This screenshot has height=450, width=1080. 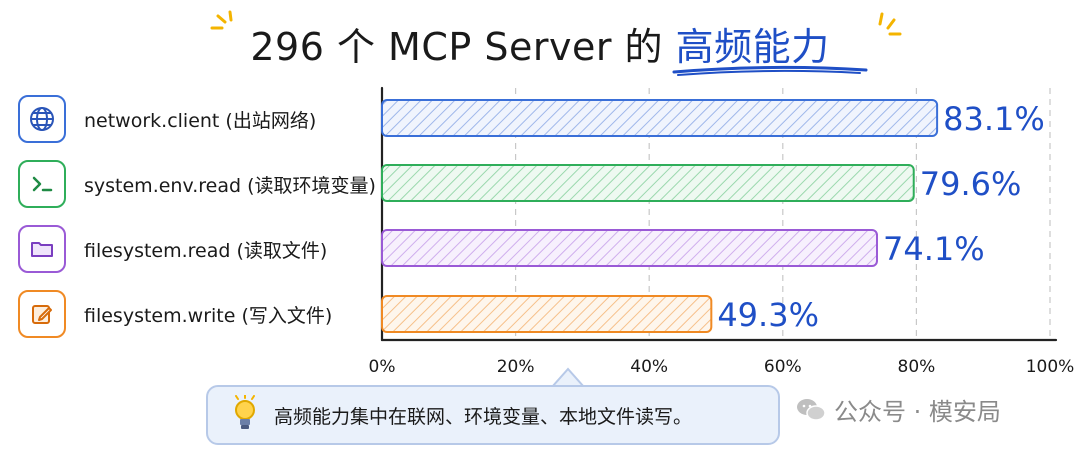 I want to click on x-tick-label: 100%, so click(x=1050, y=367).